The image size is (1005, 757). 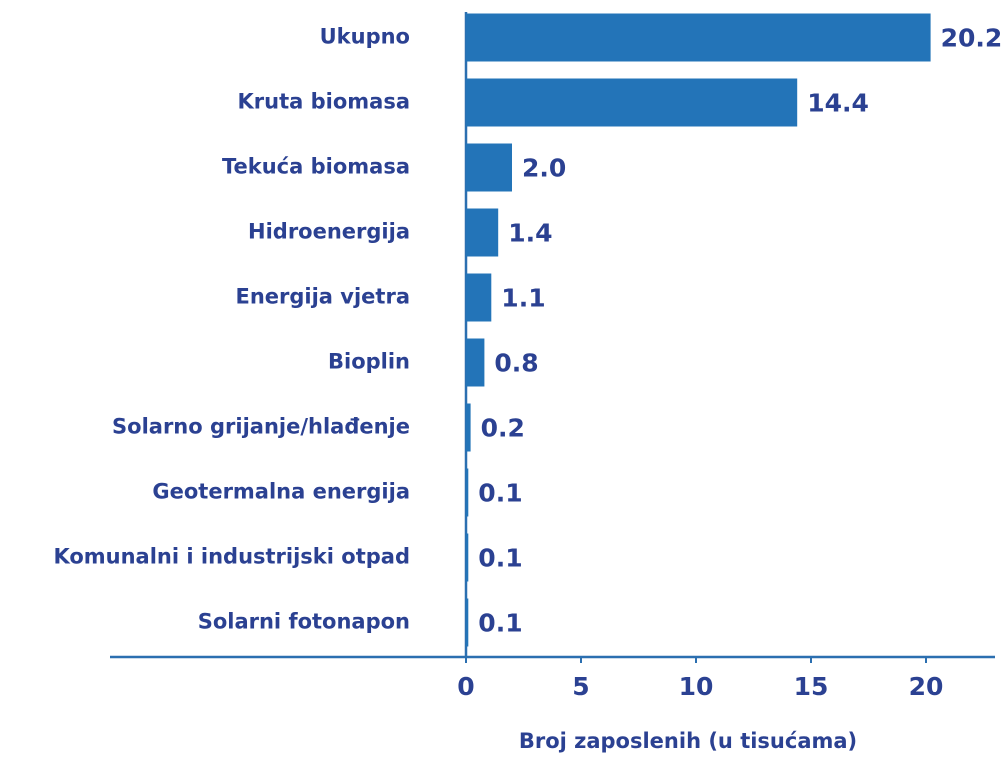 What do you see at coordinates (696, 686) in the screenshot?
I see `x-tick-label: 10` at bounding box center [696, 686].